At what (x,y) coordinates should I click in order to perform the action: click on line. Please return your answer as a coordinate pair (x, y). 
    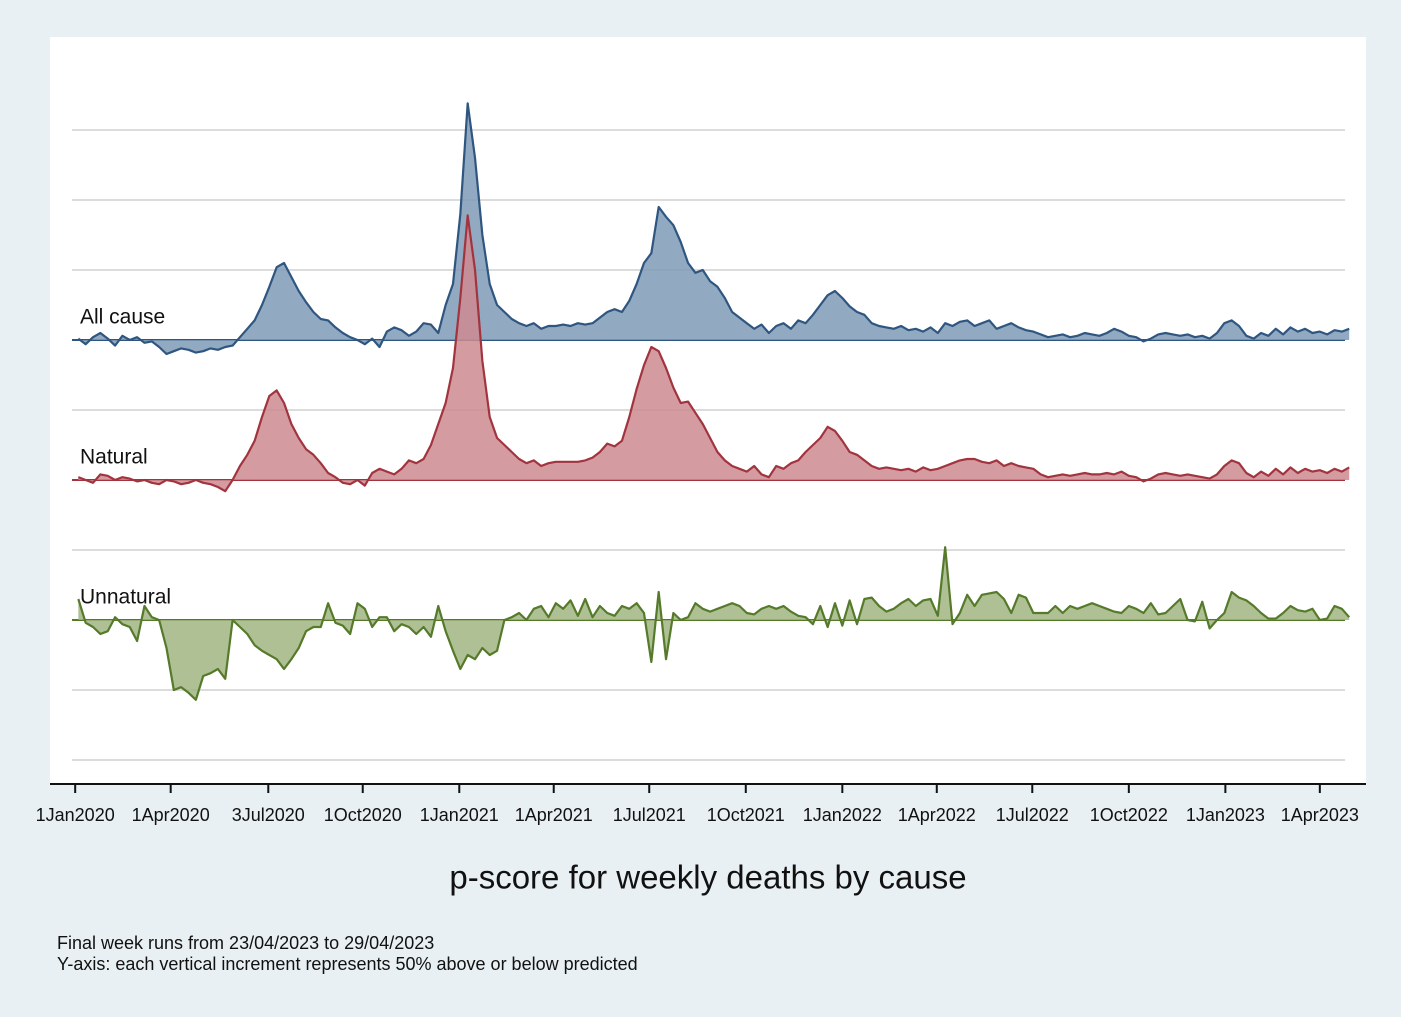
    Looking at the image, I should click on (714, 623).